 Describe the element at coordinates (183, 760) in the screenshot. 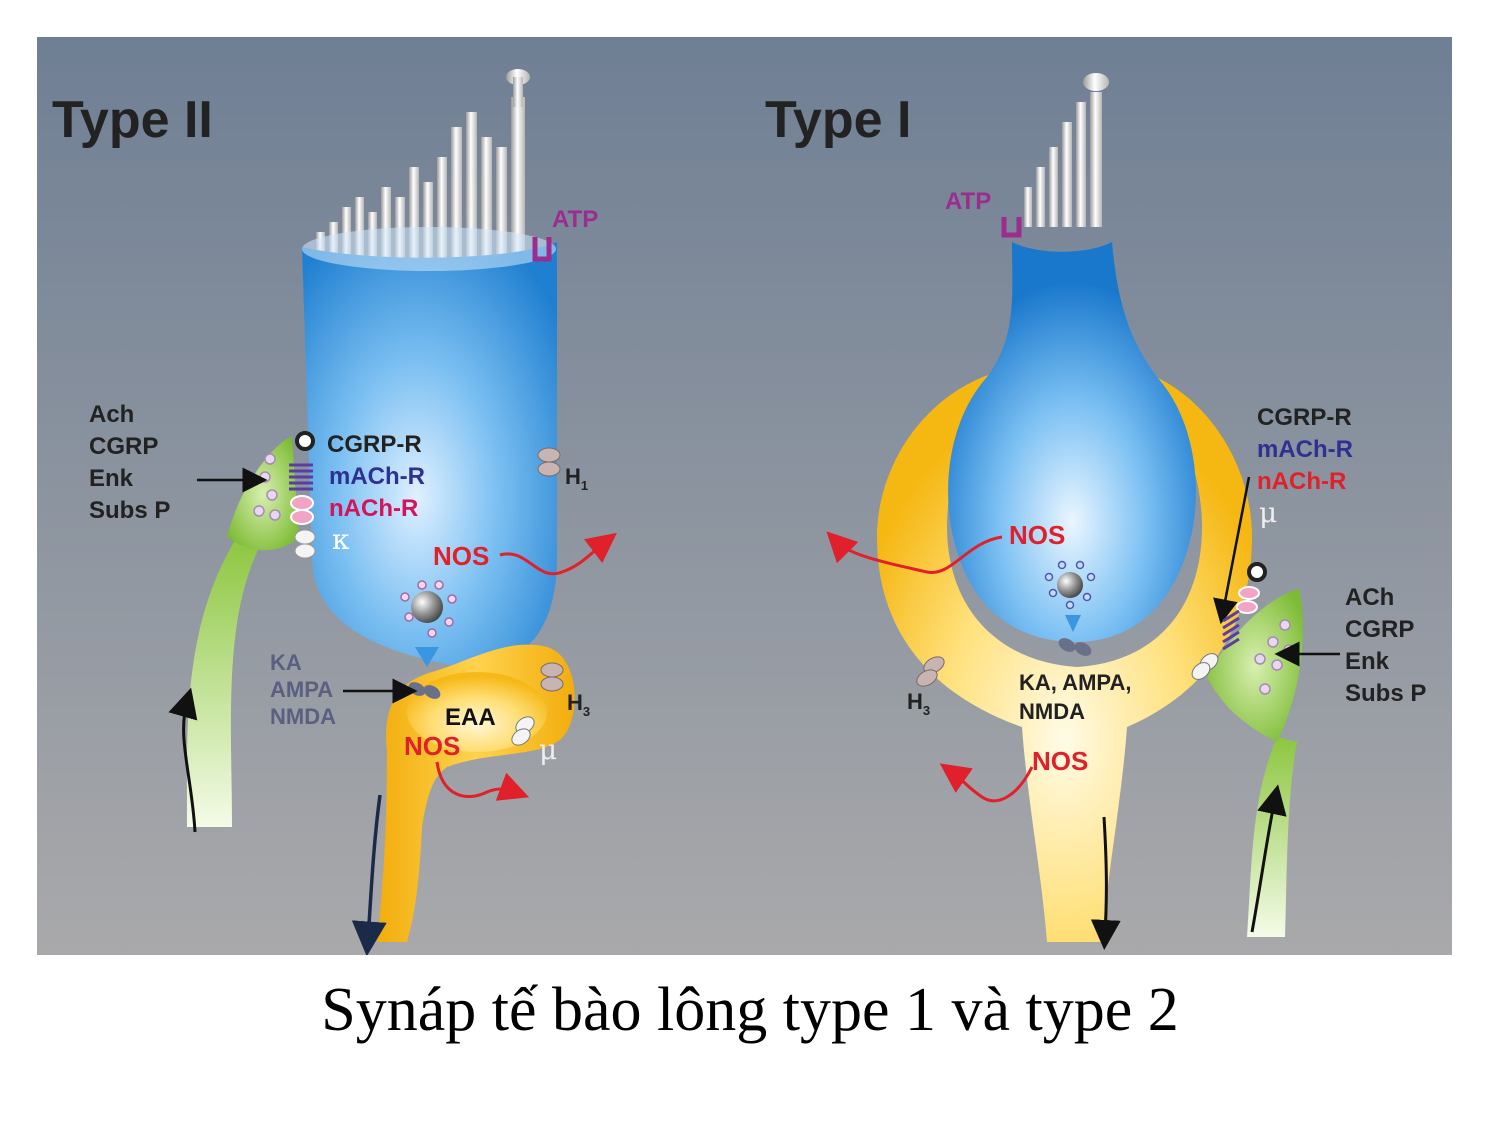

I see `type2-efferent-flow-arrow` at that location.